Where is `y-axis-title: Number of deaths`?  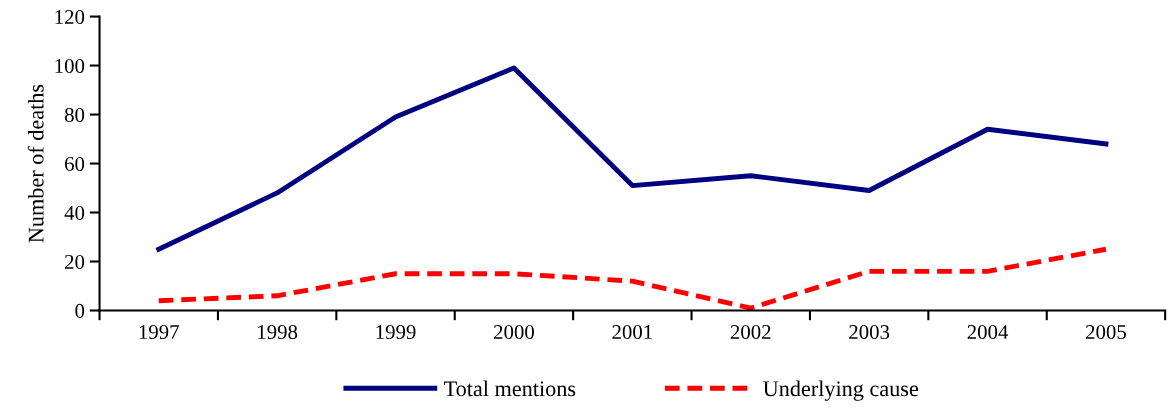
y-axis-title: Number of deaths is located at coordinates (35, 163).